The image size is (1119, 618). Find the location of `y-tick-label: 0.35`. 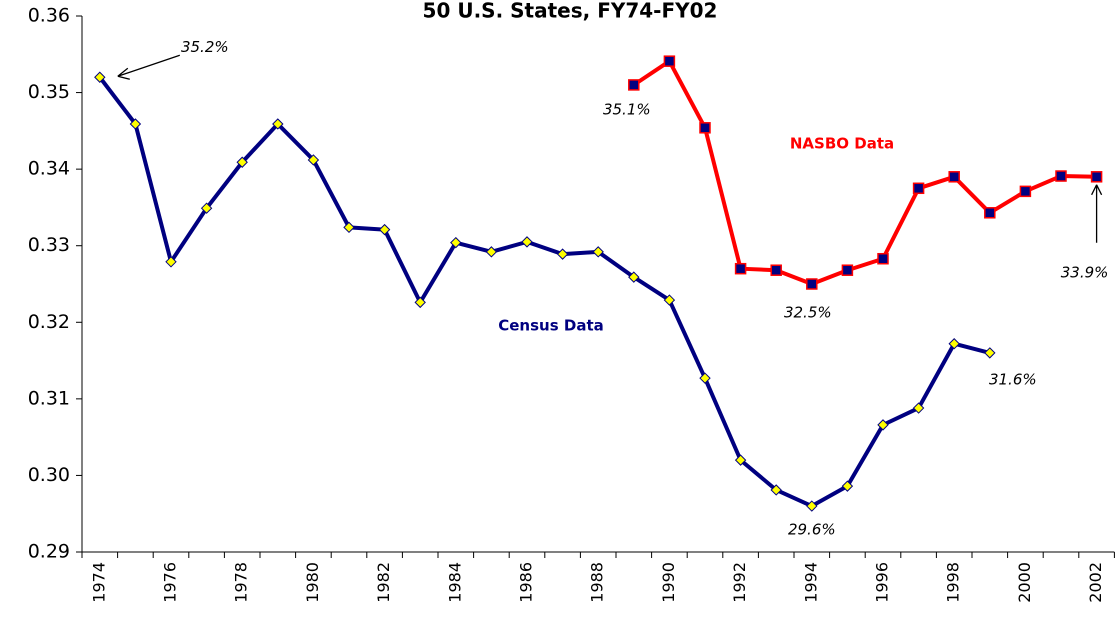

y-tick-label: 0.35 is located at coordinates (49, 92).